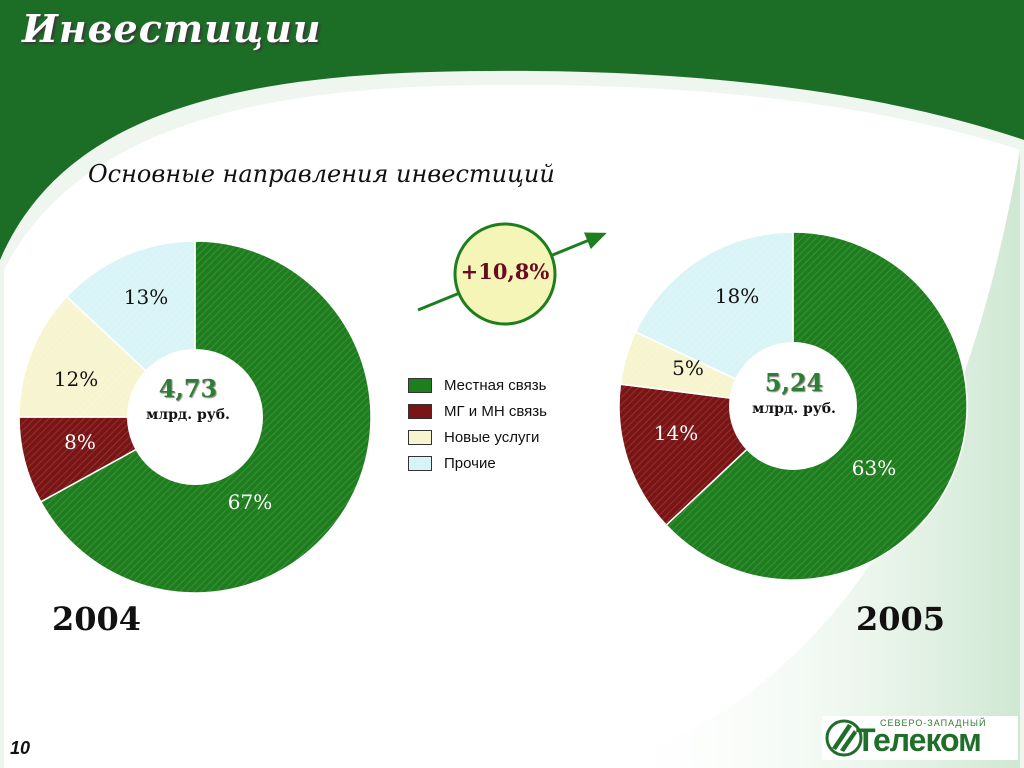  What do you see at coordinates (20, 748) in the screenshot?
I see `page-number: 10` at bounding box center [20, 748].